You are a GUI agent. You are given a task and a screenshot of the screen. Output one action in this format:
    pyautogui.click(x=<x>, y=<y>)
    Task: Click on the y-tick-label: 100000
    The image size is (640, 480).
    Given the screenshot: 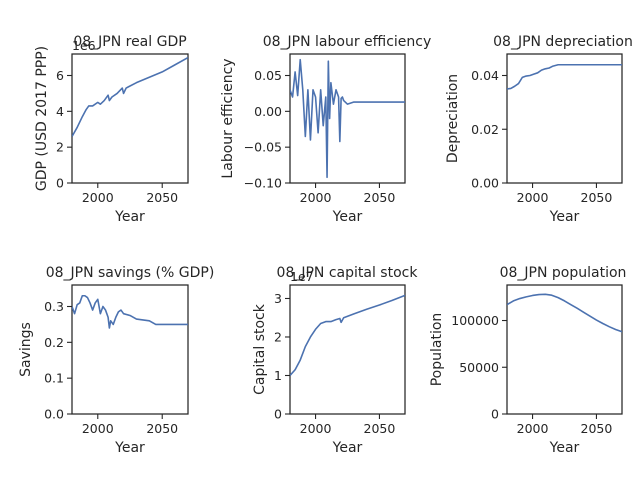 What is the action you would take?
    pyautogui.click(x=475, y=320)
    